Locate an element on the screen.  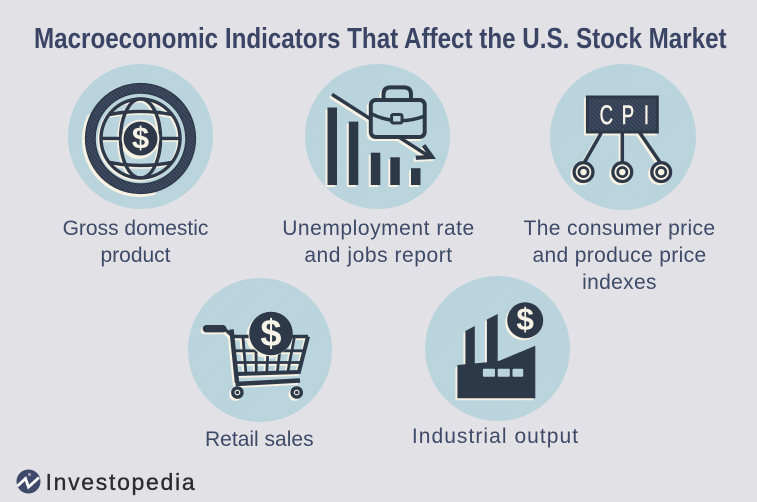
svg-text: I is located at coordinates (646, 115).